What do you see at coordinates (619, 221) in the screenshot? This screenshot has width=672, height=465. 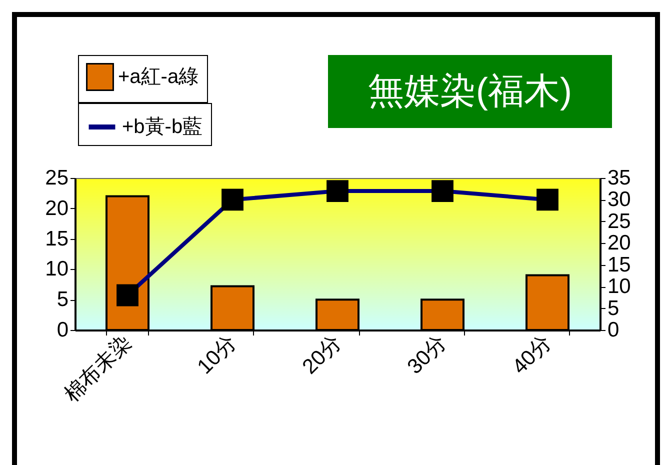 I see `y2-tick-label: 25` at bounding box center [619, 221].